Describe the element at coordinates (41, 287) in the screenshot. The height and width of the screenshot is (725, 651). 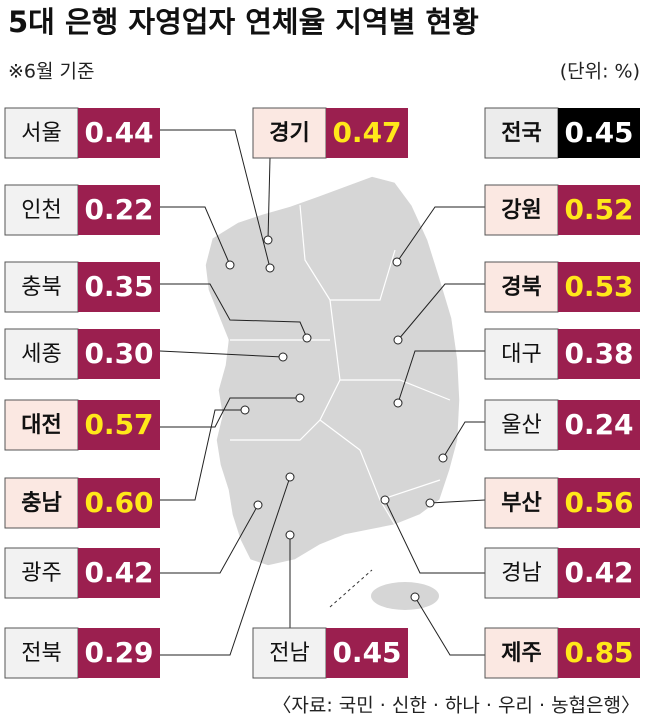
I see `region-name: 충북` at that location.